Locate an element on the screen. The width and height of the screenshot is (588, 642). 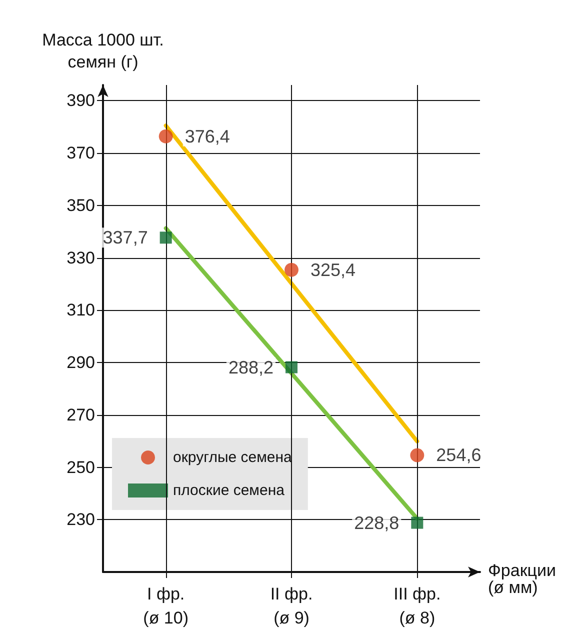
y-tick-label: 330 is located at coordinates (80, 258).